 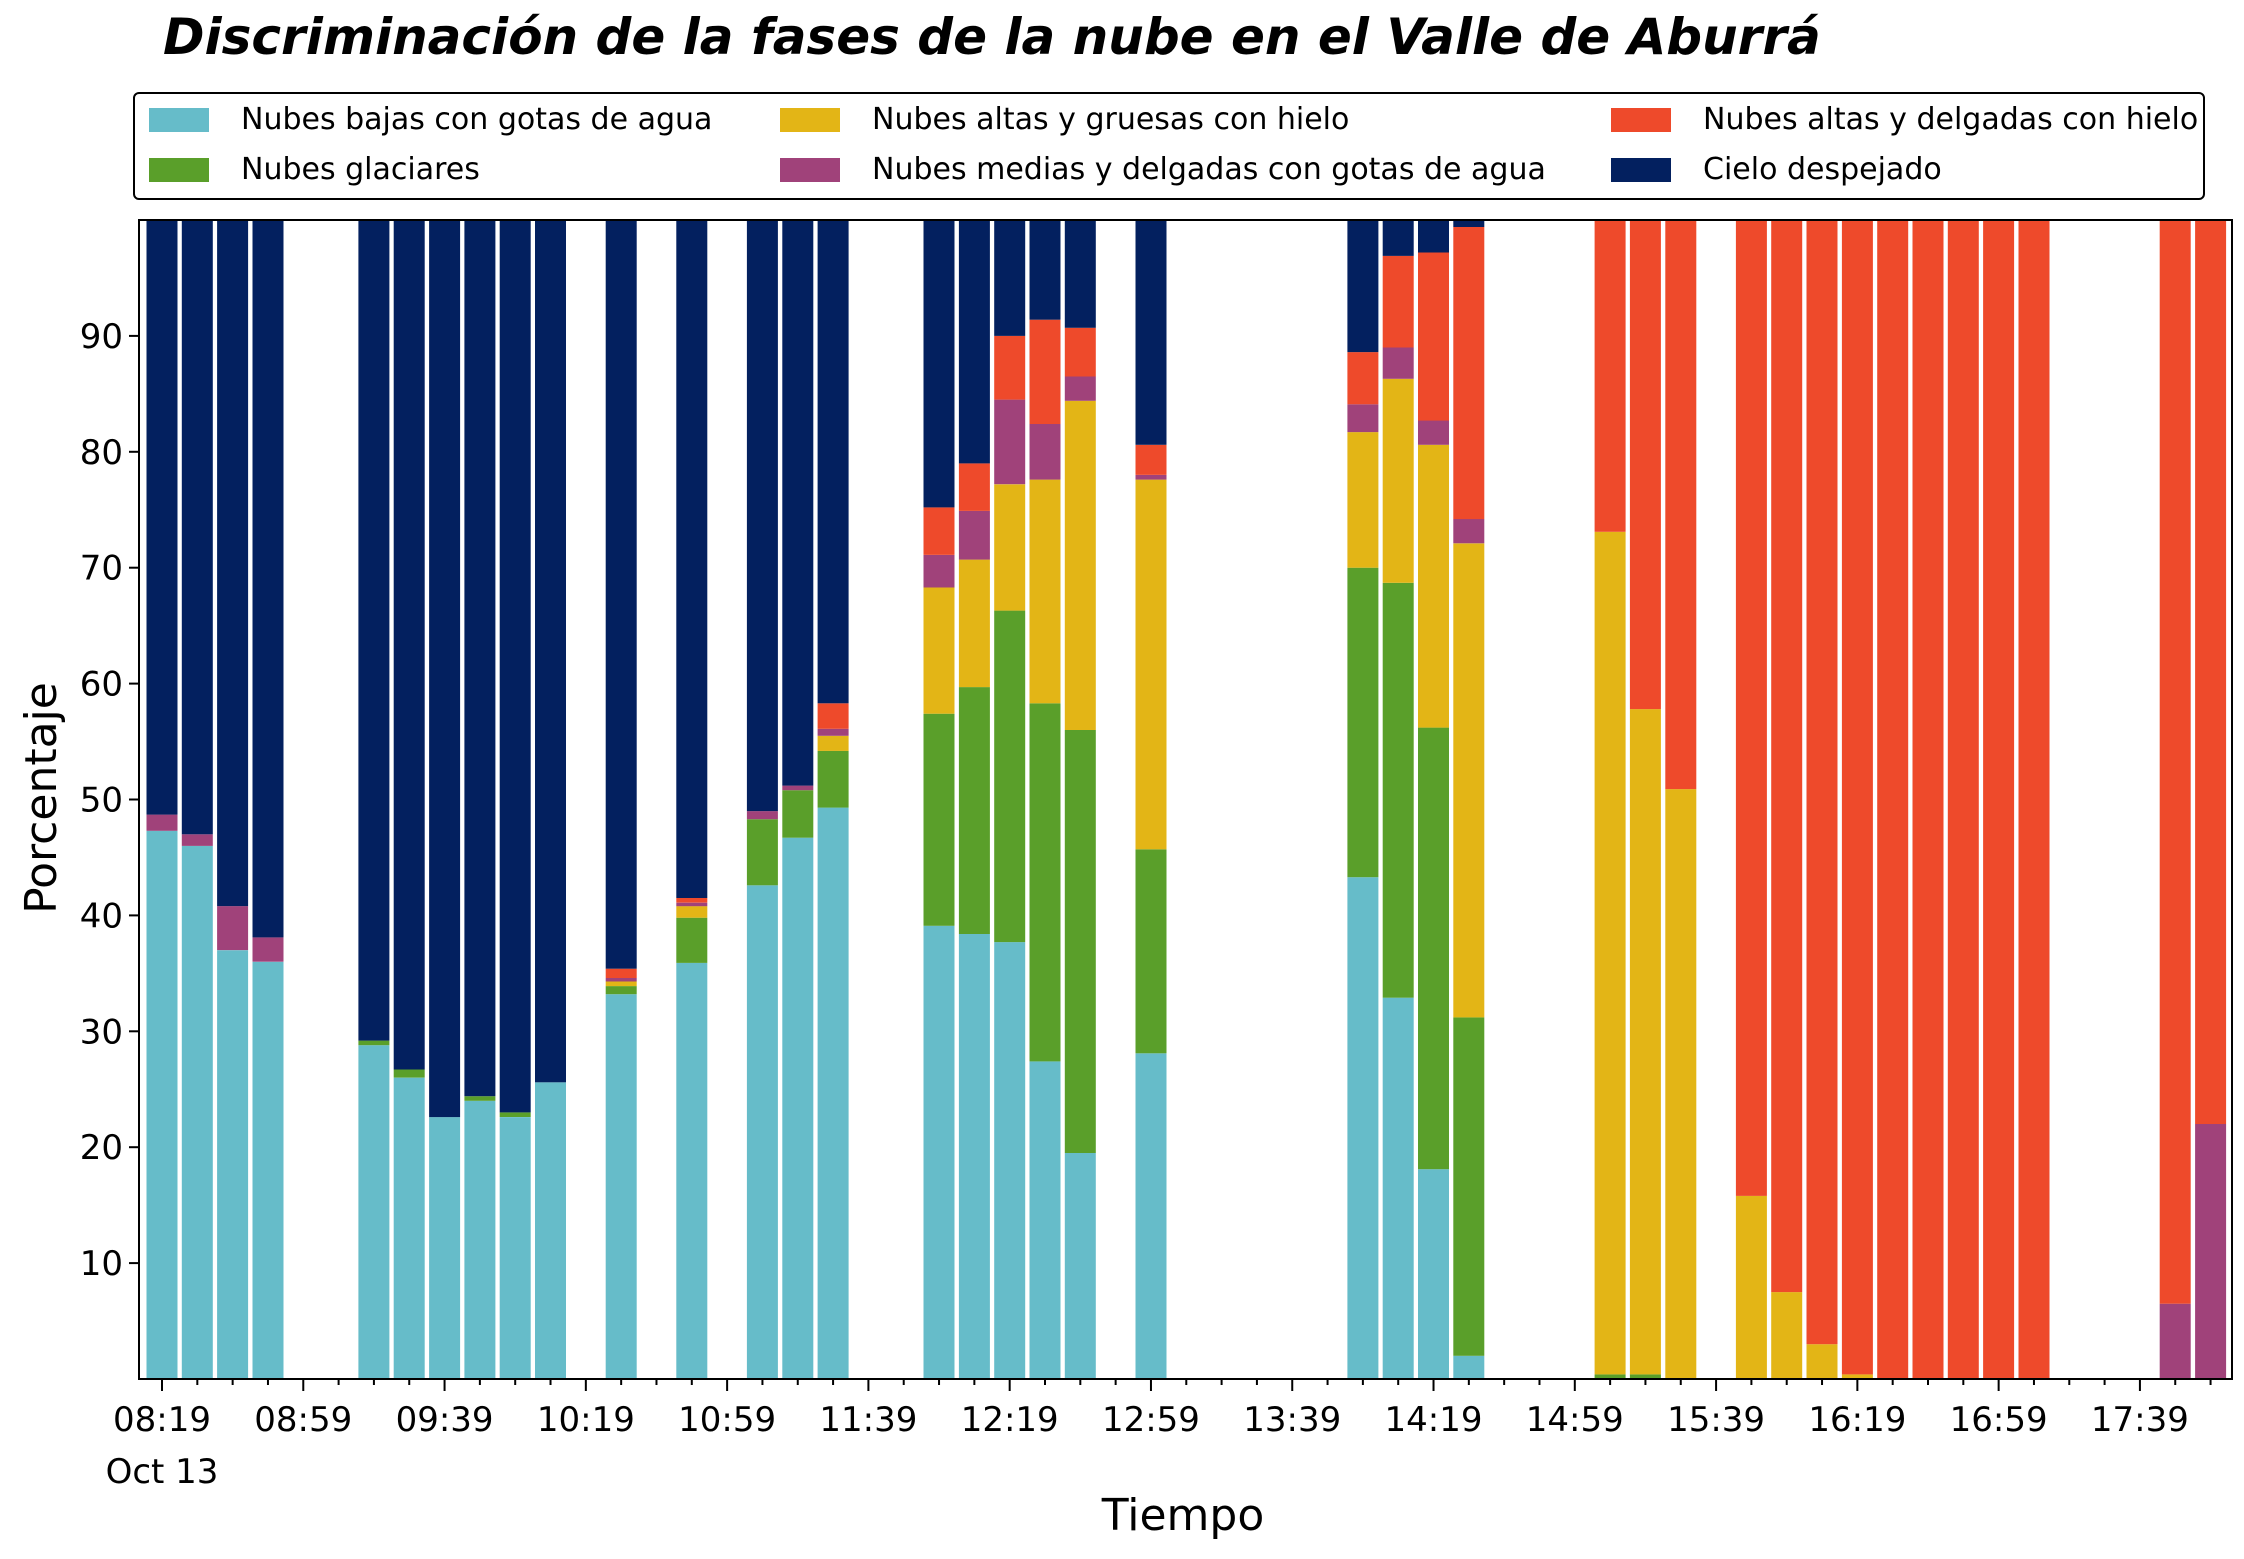 I want to click on y-tick-label: 30, so click(x=101, y=1032).